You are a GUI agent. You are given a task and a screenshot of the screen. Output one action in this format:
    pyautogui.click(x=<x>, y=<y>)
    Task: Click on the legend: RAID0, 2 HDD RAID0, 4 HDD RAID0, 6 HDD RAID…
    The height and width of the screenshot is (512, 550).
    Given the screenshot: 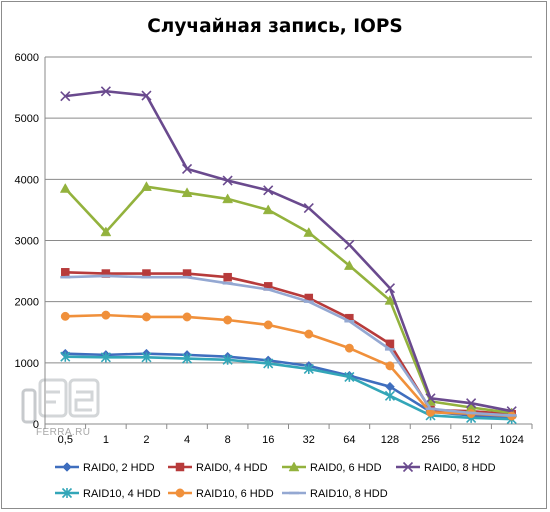 What is the action you would take?
    pyautogui.click(x=275, y=480)
    